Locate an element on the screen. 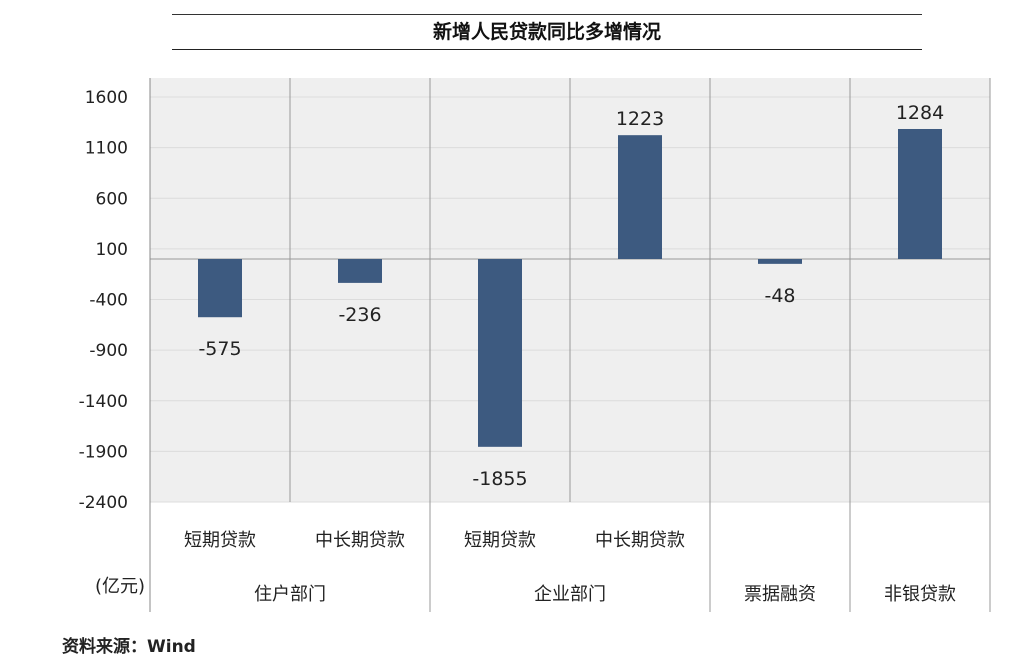  group-label: 非银贷款 is located at coordinates (920, 594).